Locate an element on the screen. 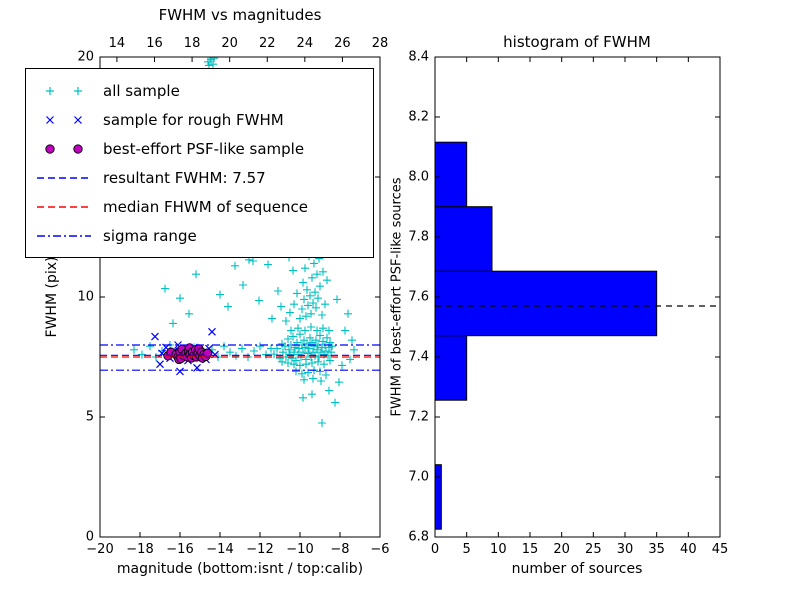 This screenshot has height=600, width=800. left-y-tick-label: 10 is located at coordinates (85, 297).